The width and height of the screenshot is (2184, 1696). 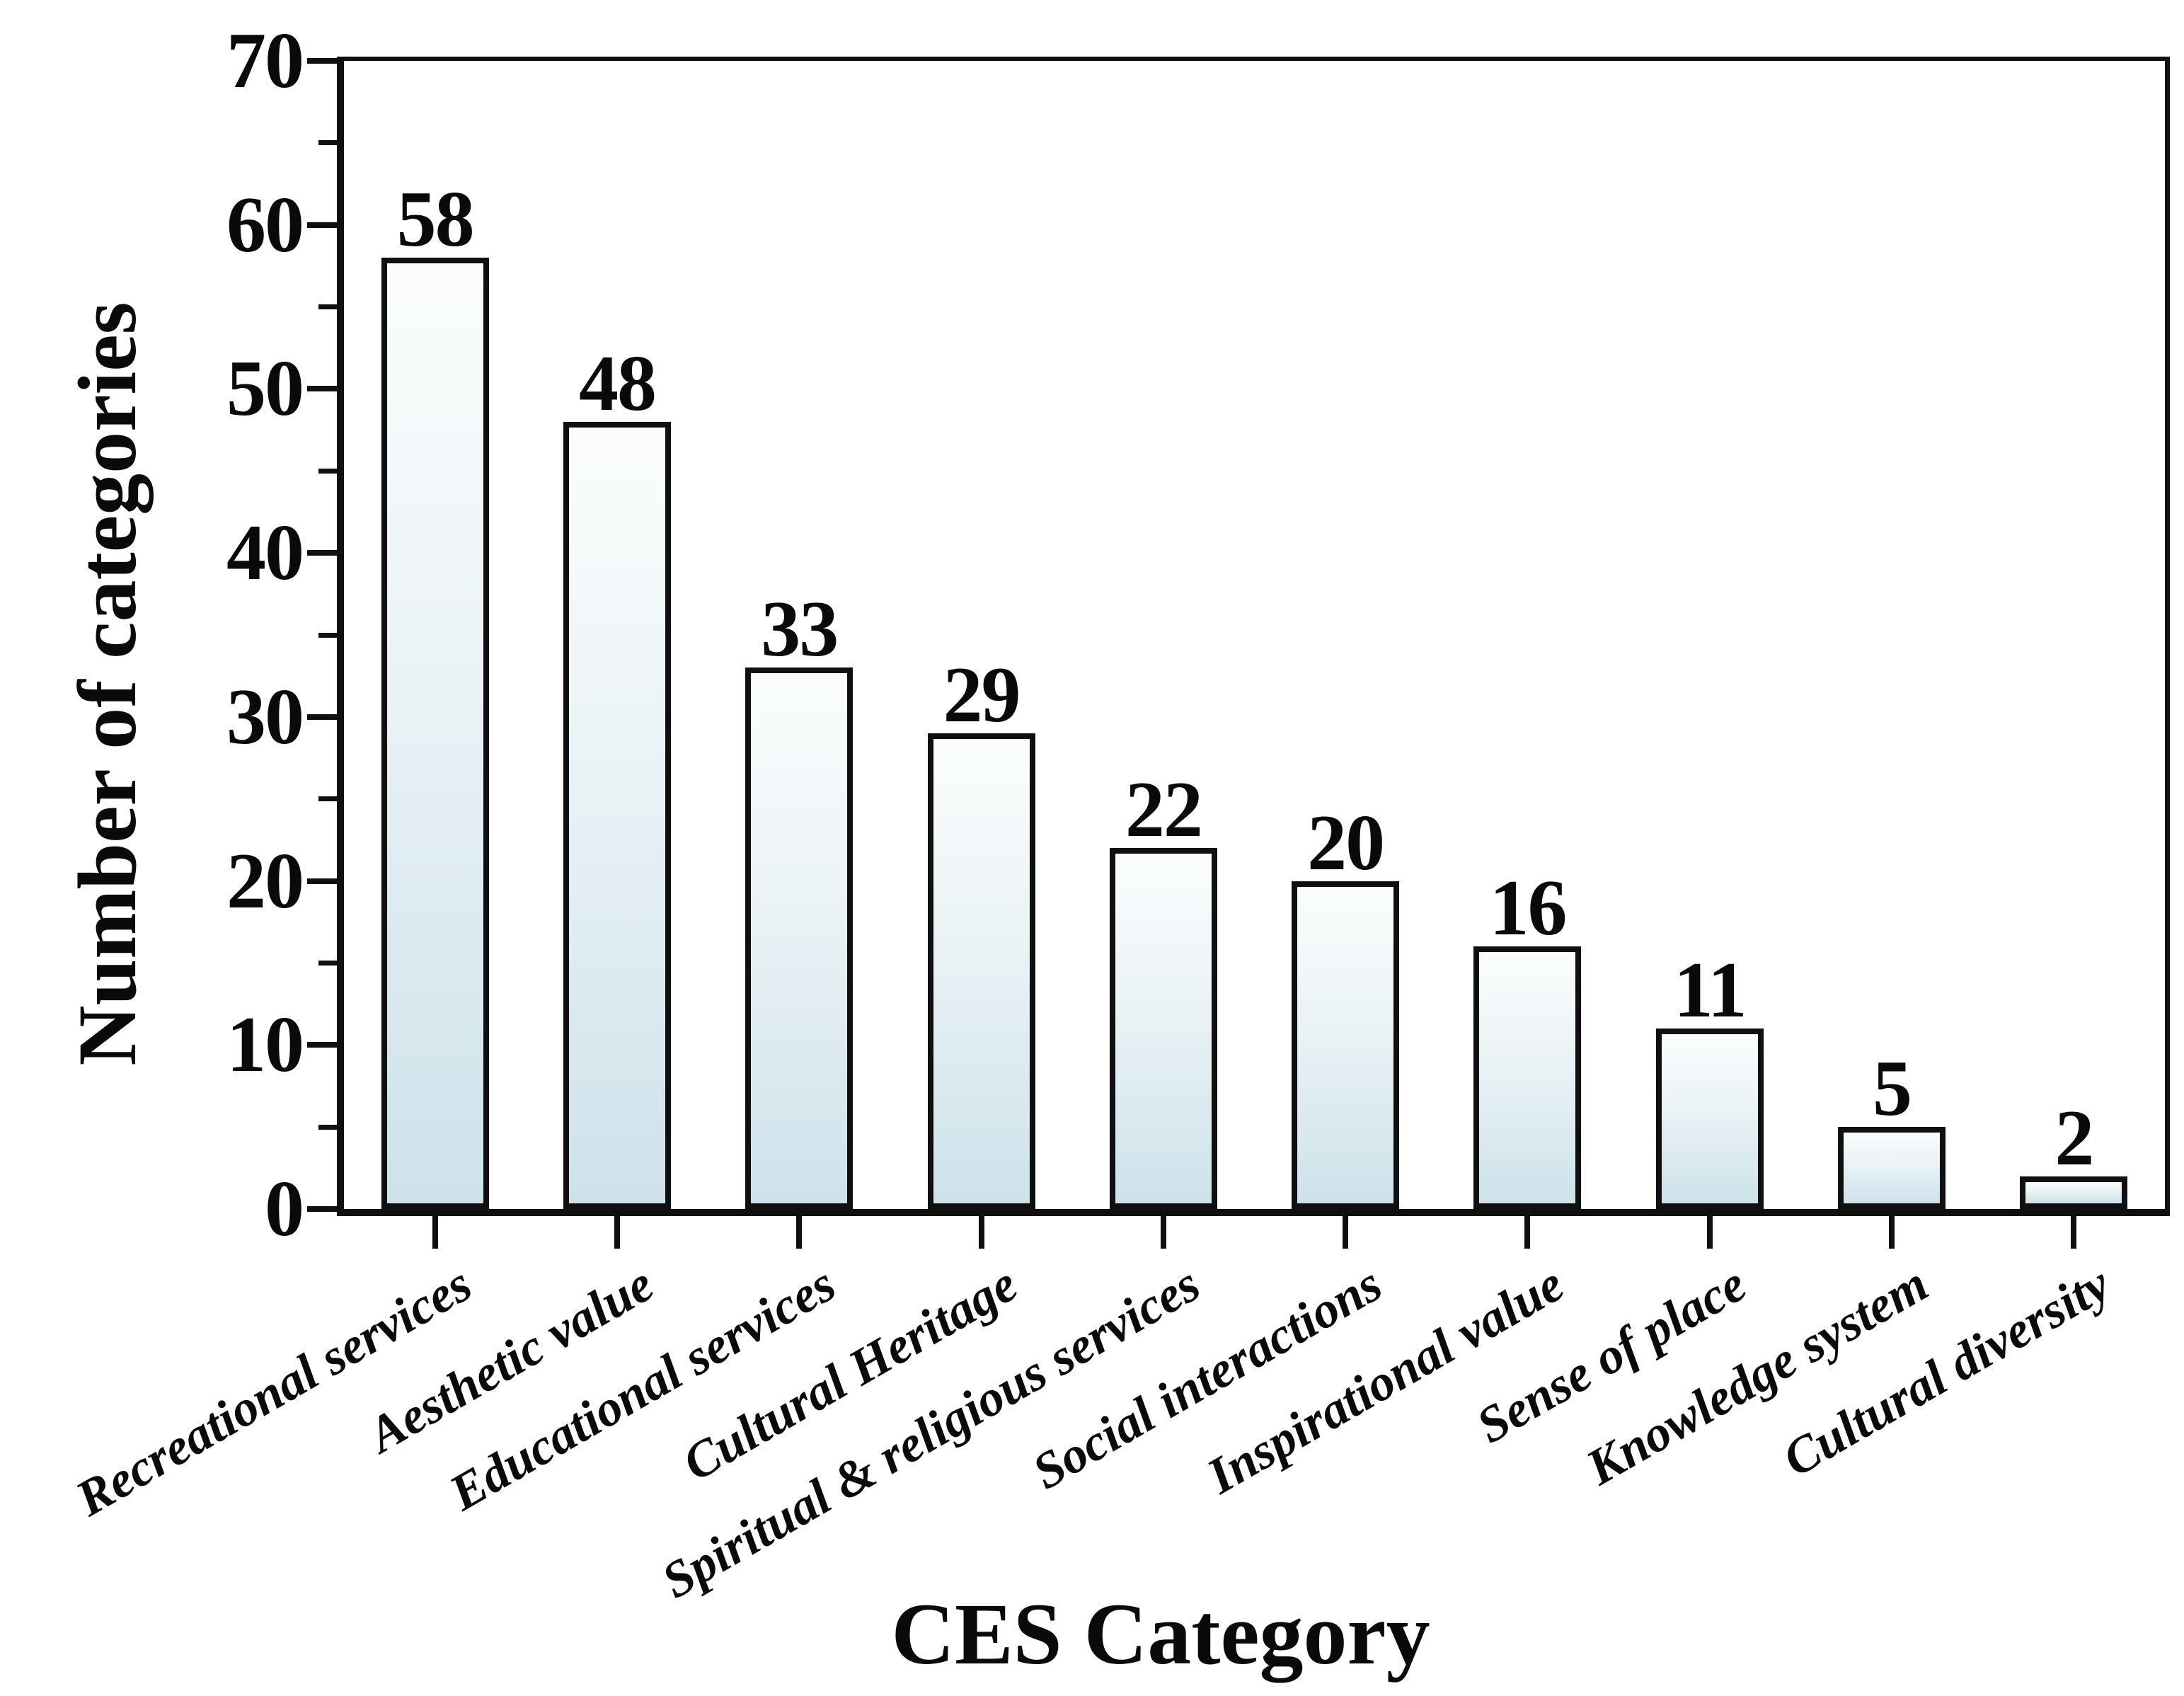 I want to click on bar-value-label: 29, so click(x=982, y=695).